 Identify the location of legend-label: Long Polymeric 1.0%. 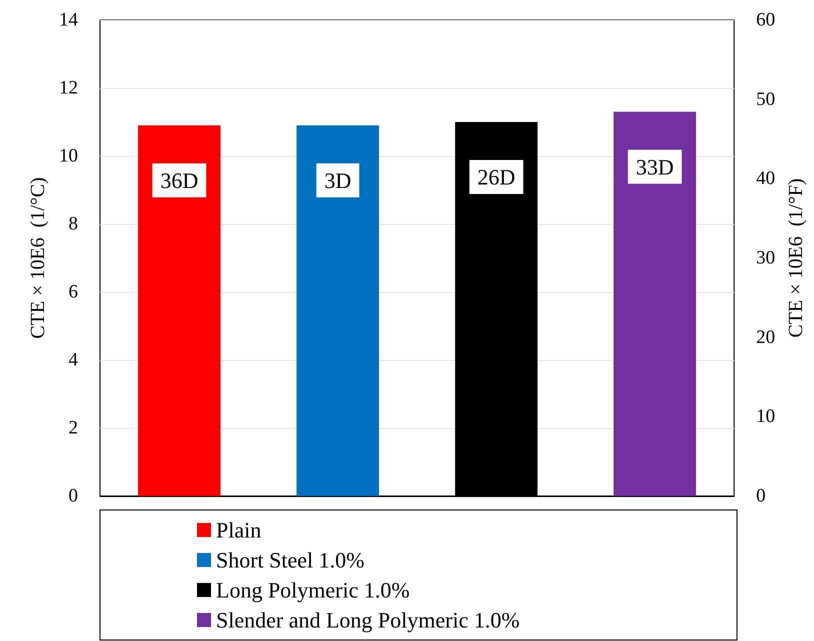
(313, 590).